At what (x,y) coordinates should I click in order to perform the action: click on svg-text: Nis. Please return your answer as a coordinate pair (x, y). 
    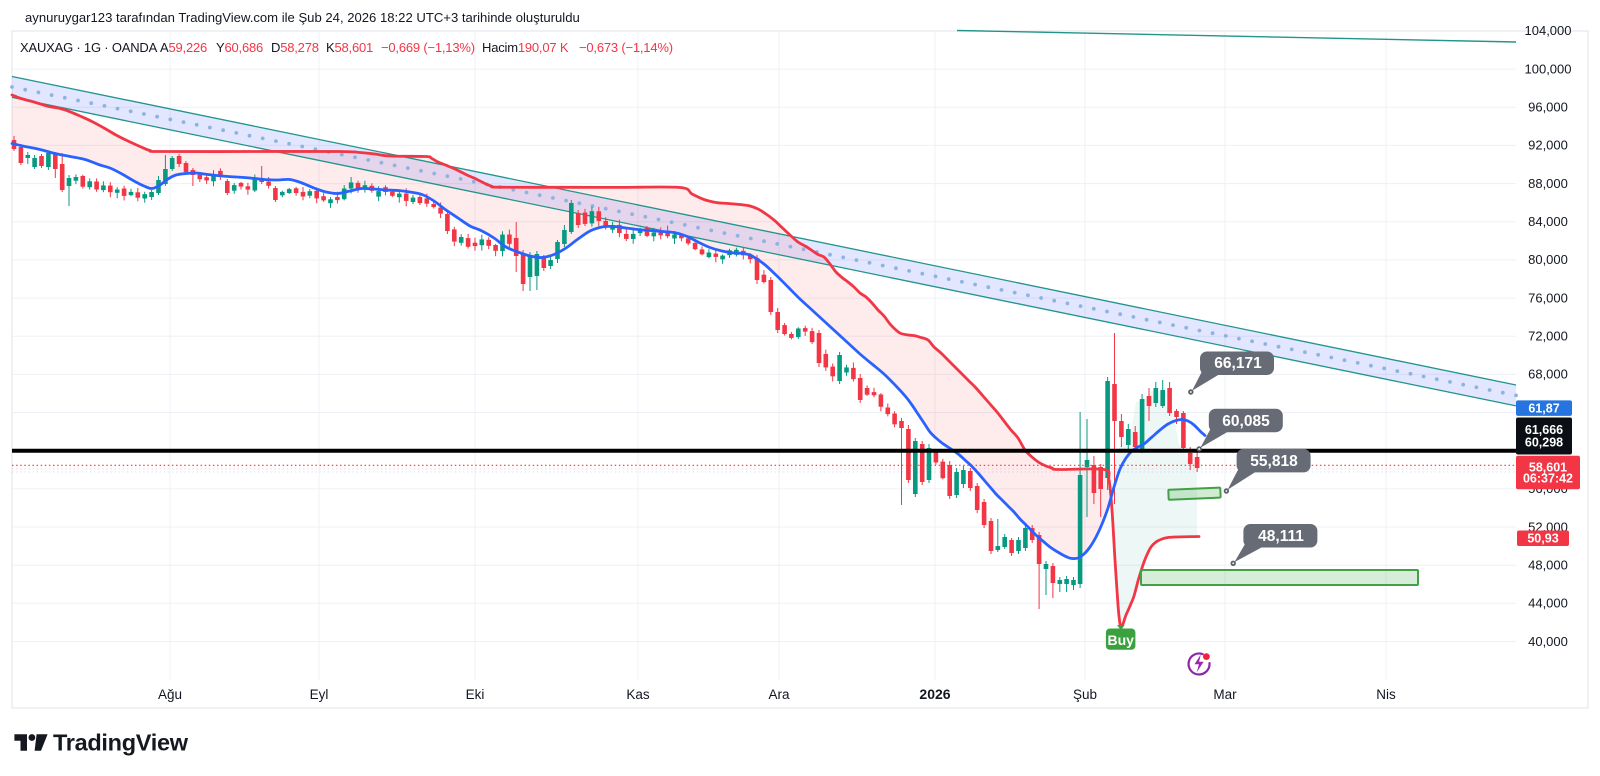
    Looking at the image, I should click on (1386, 694).